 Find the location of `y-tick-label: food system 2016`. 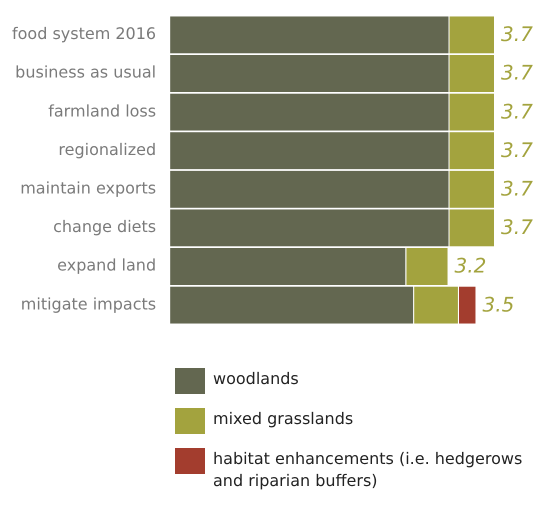

y-tick-label: food system 2016 is located at coordinates (84, 34).